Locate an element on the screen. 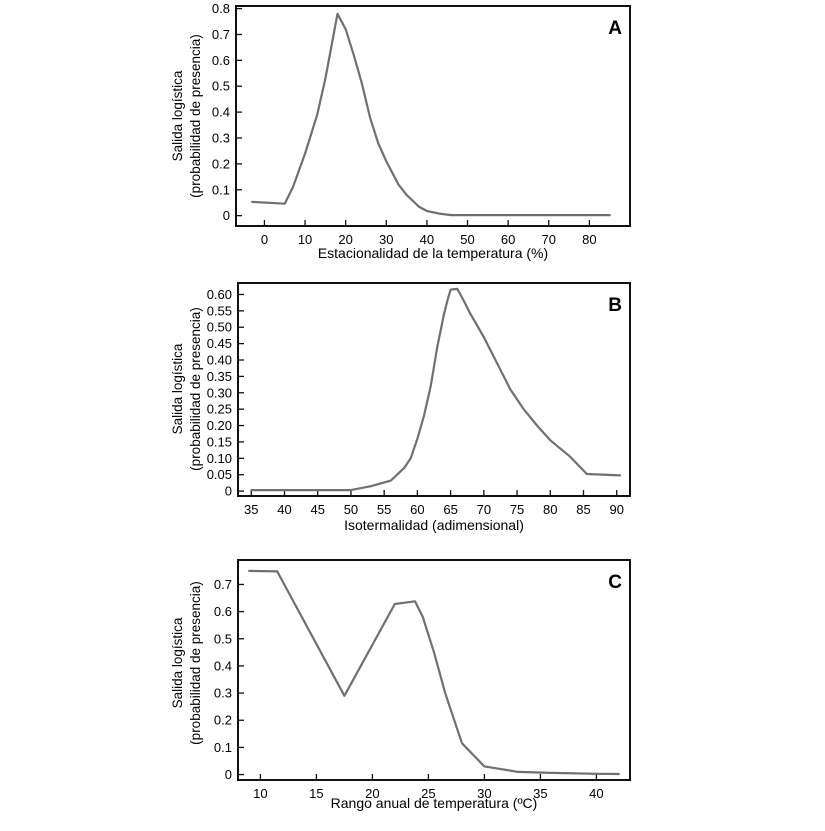 The width and height of the screenshot is (825, 831). x-tick-label: 75 is located at coordinates (517, 509).